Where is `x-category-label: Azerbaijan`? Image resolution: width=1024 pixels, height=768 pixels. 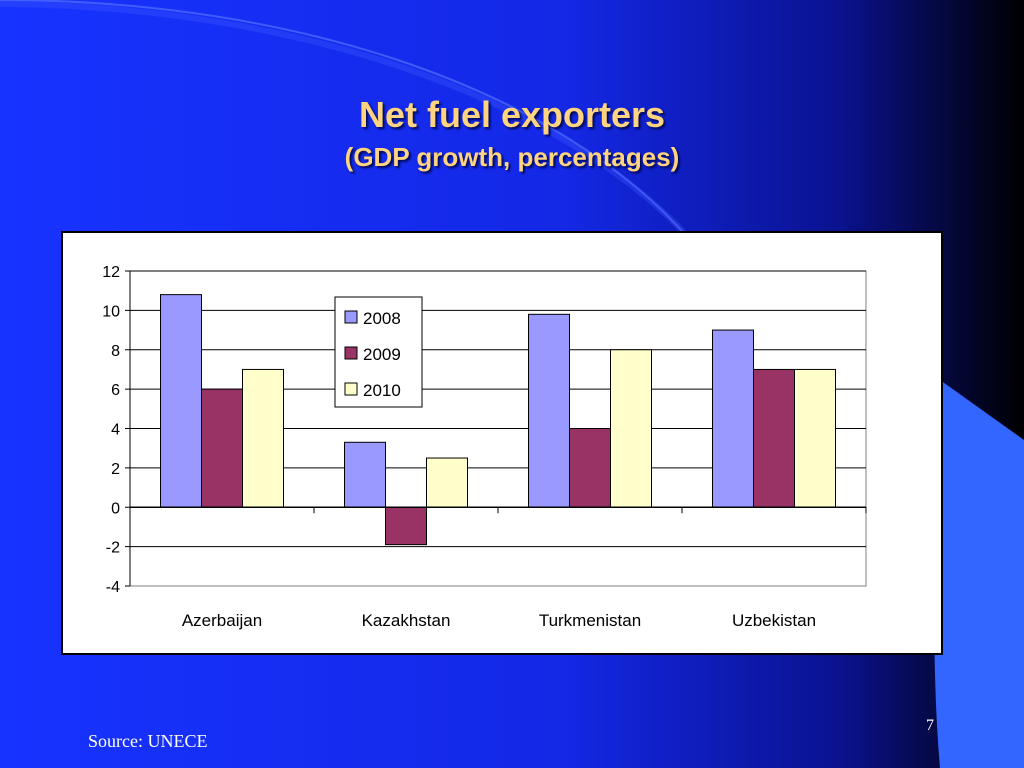 x-category-label: Azerbaijan is located at coordinates (222, 620).